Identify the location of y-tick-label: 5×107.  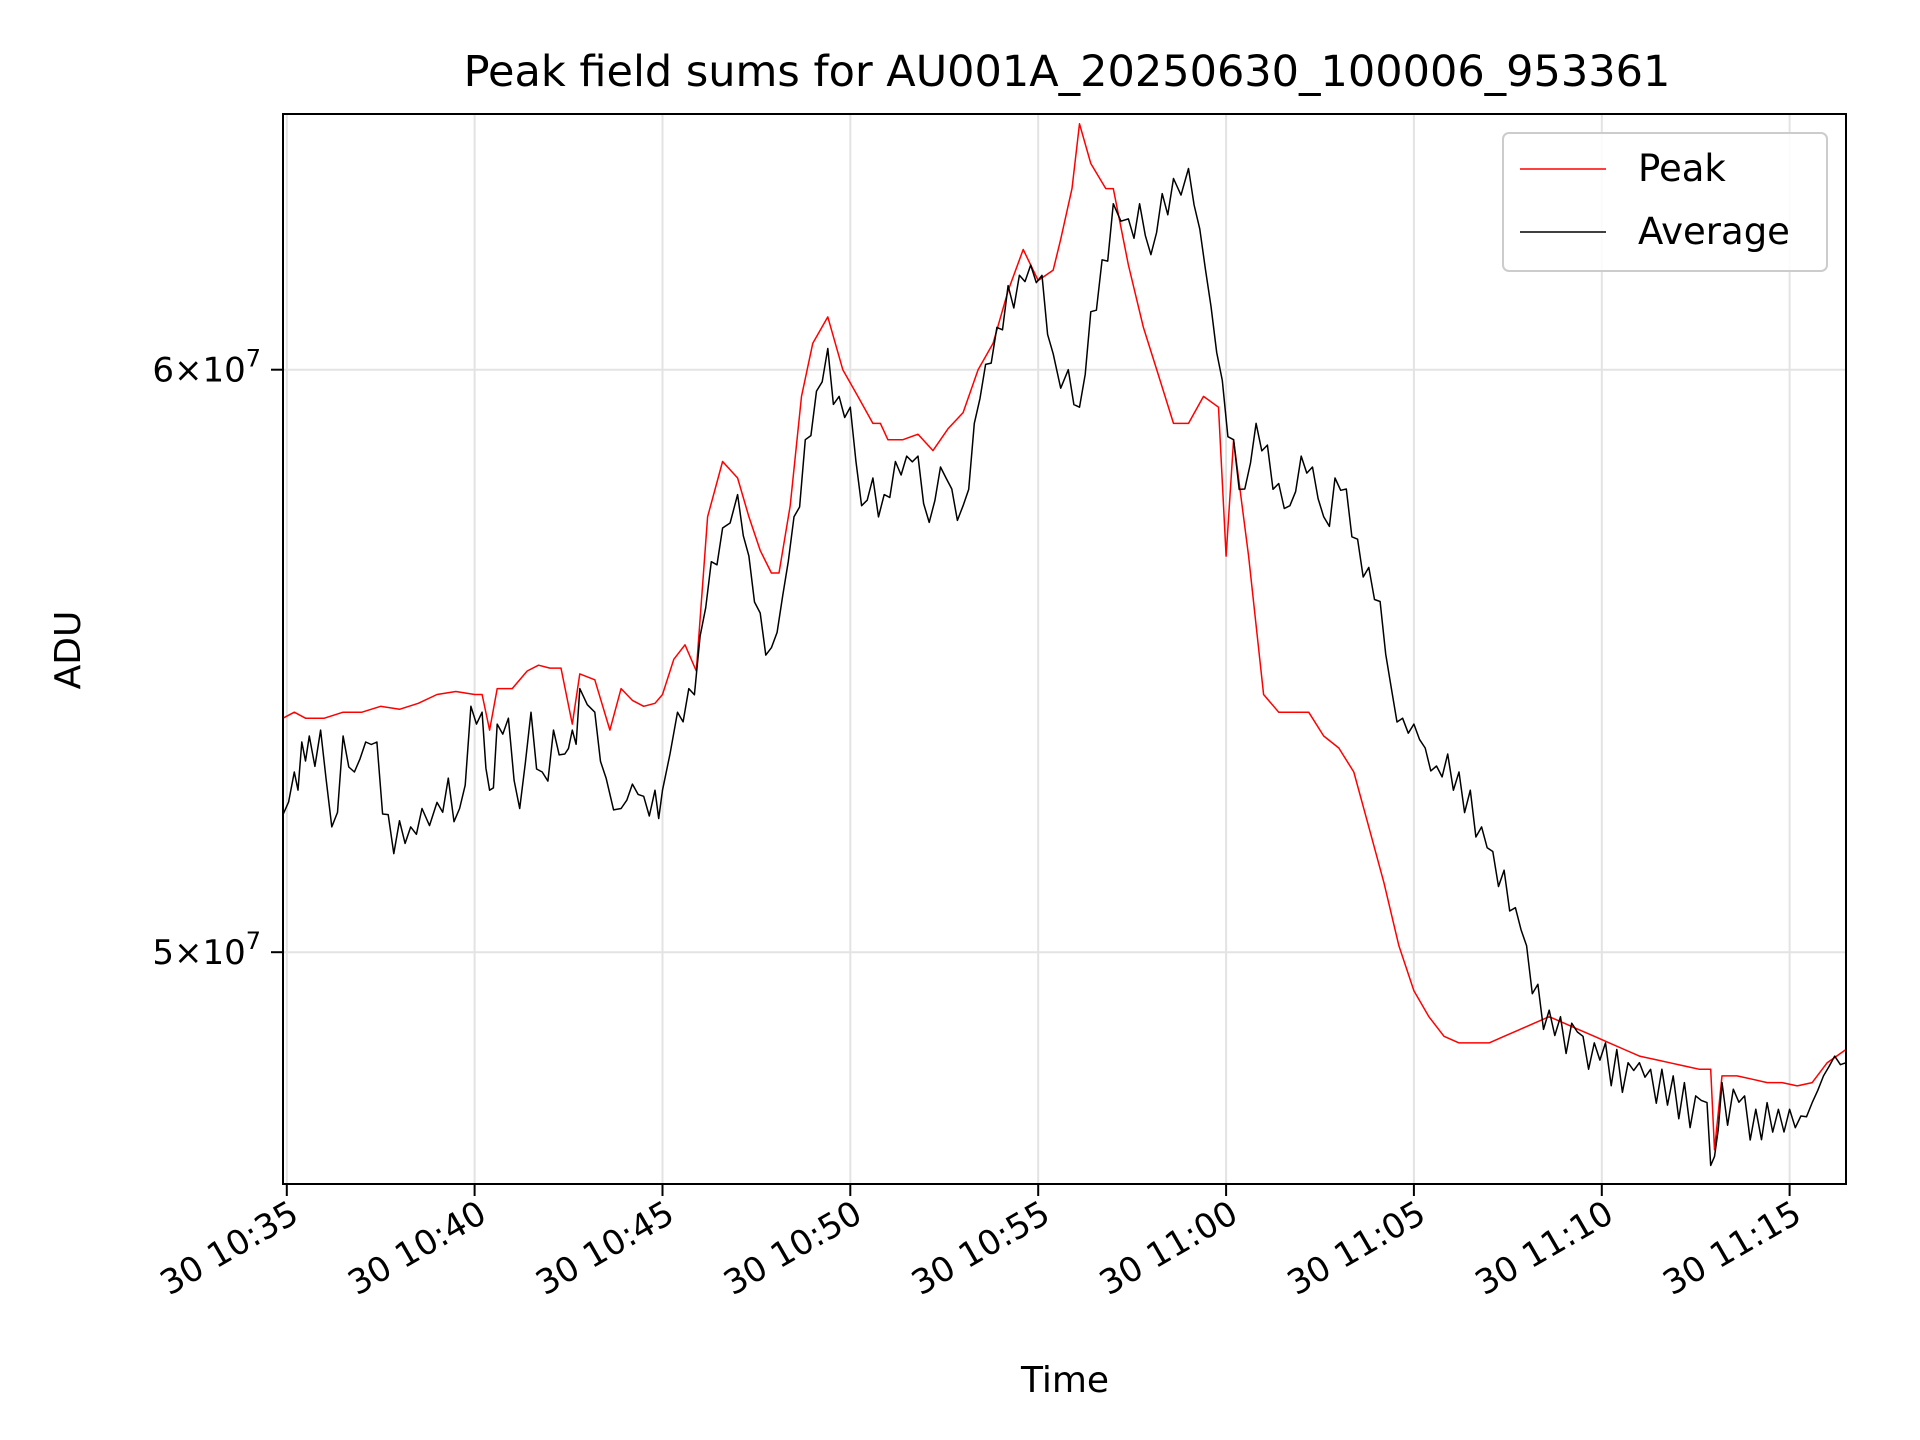
(206, 950).